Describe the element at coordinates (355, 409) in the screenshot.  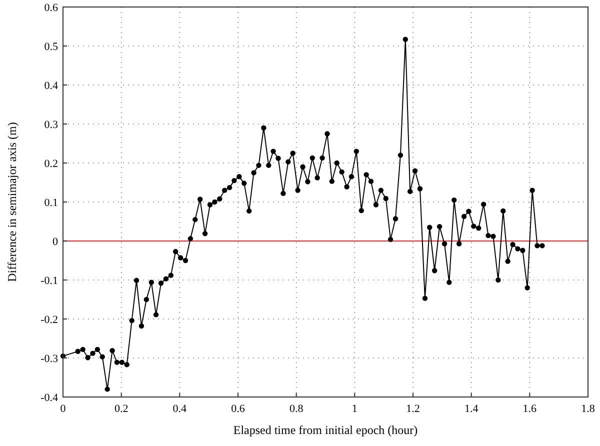
I see `x-tick-label: 1` at that location.